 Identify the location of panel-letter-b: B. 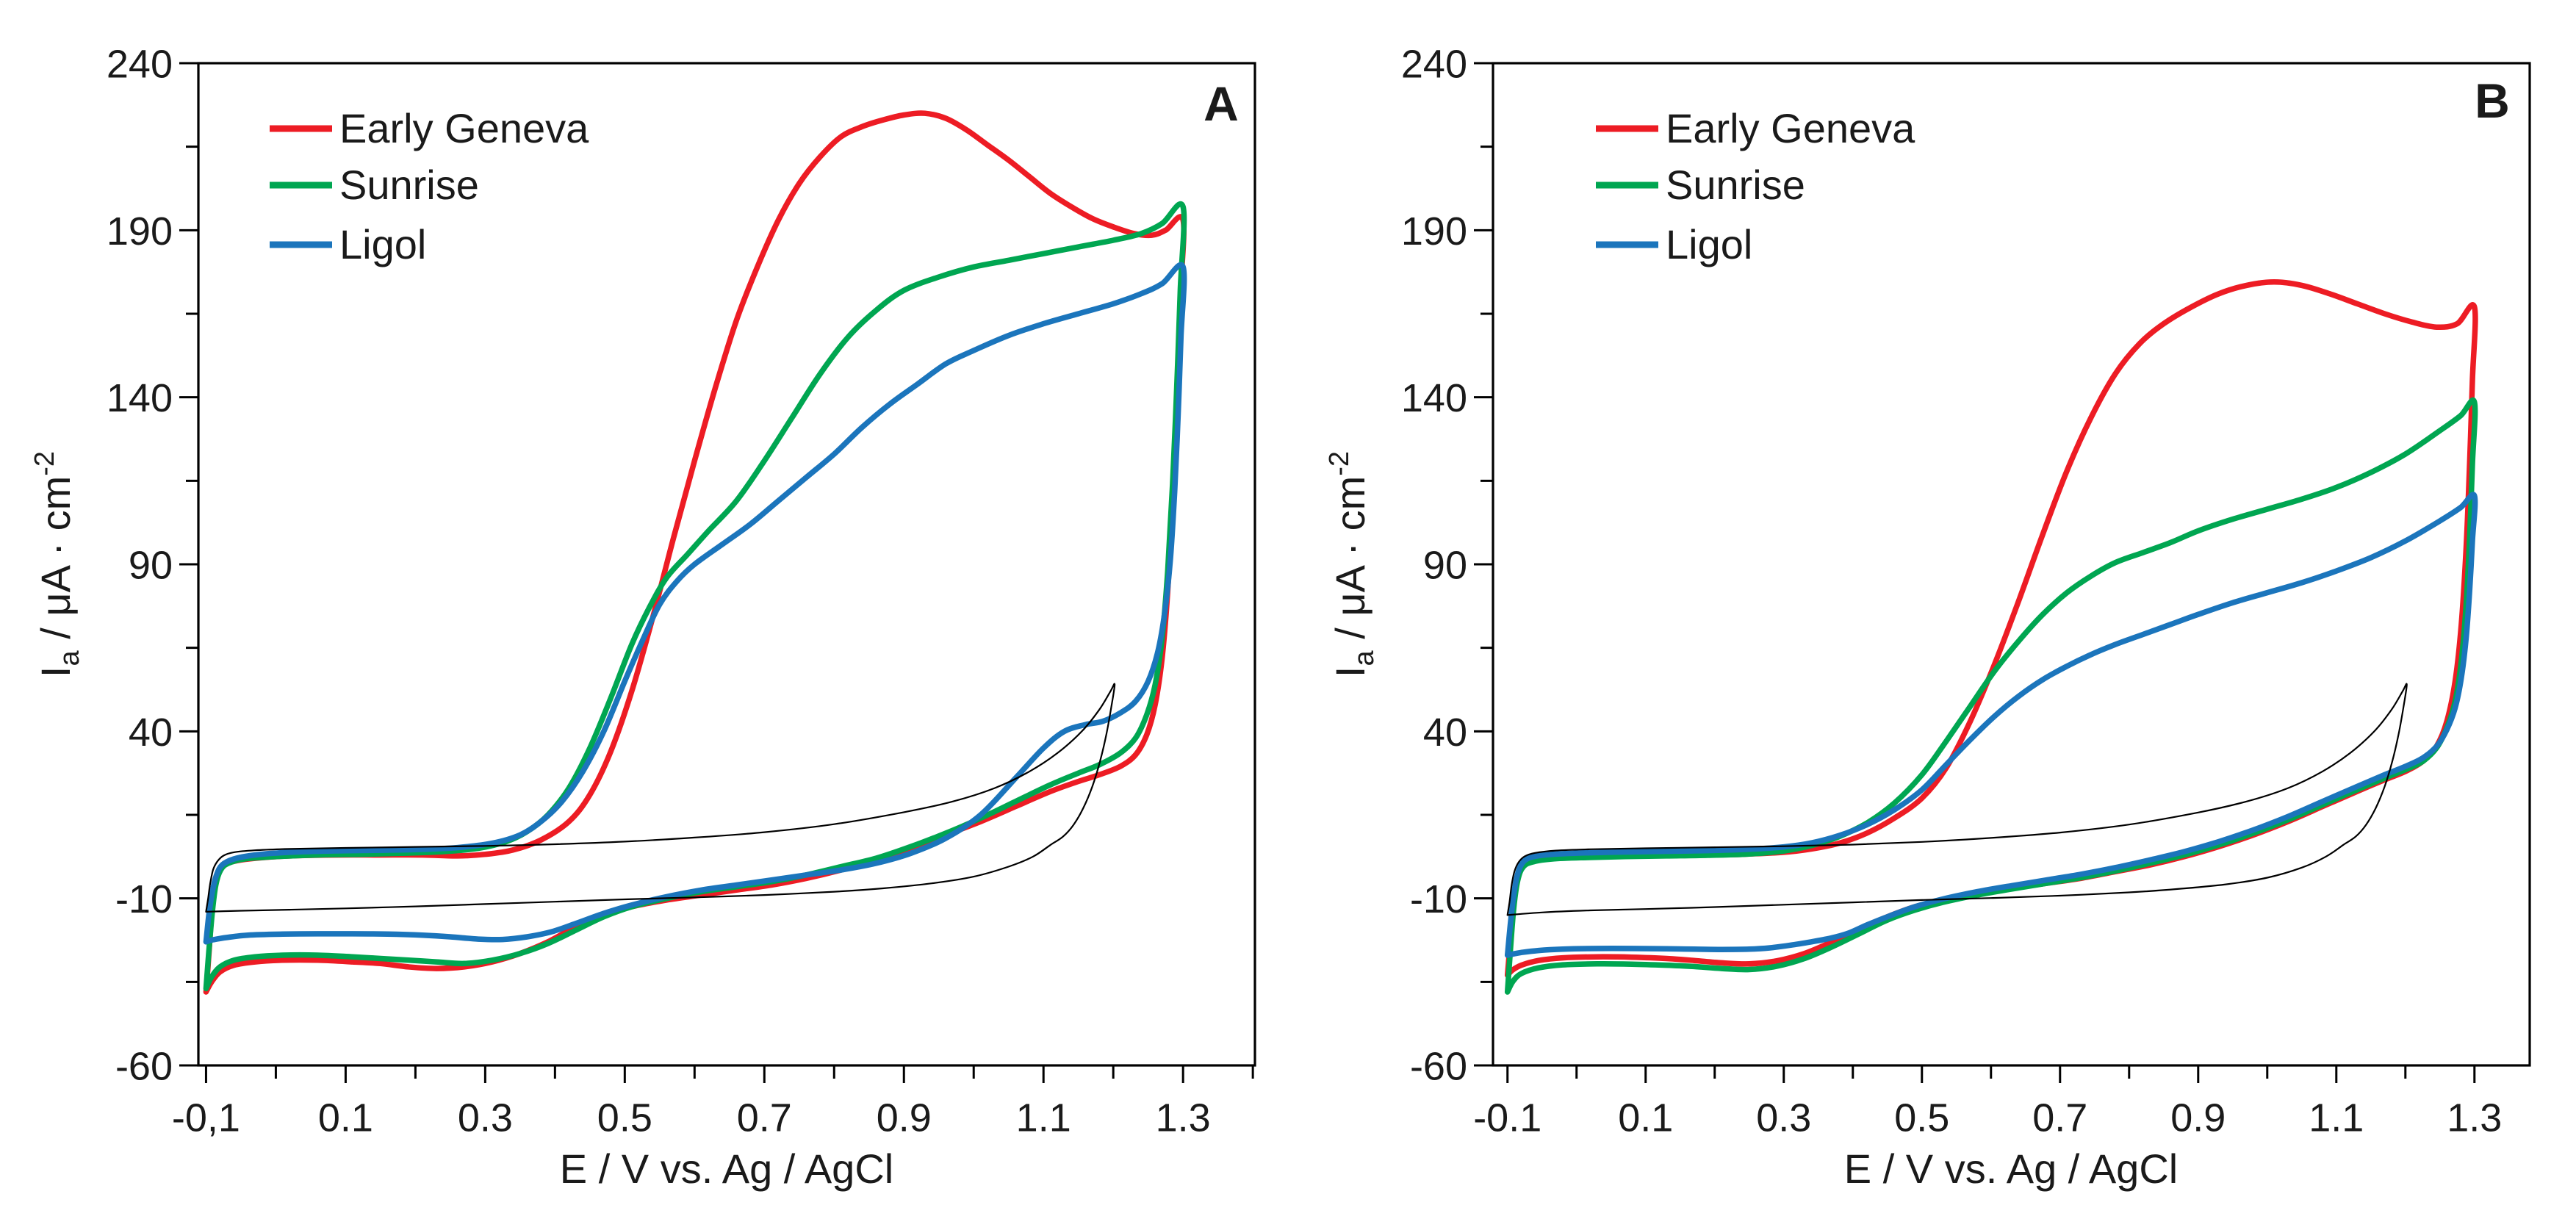
(2492, 101).